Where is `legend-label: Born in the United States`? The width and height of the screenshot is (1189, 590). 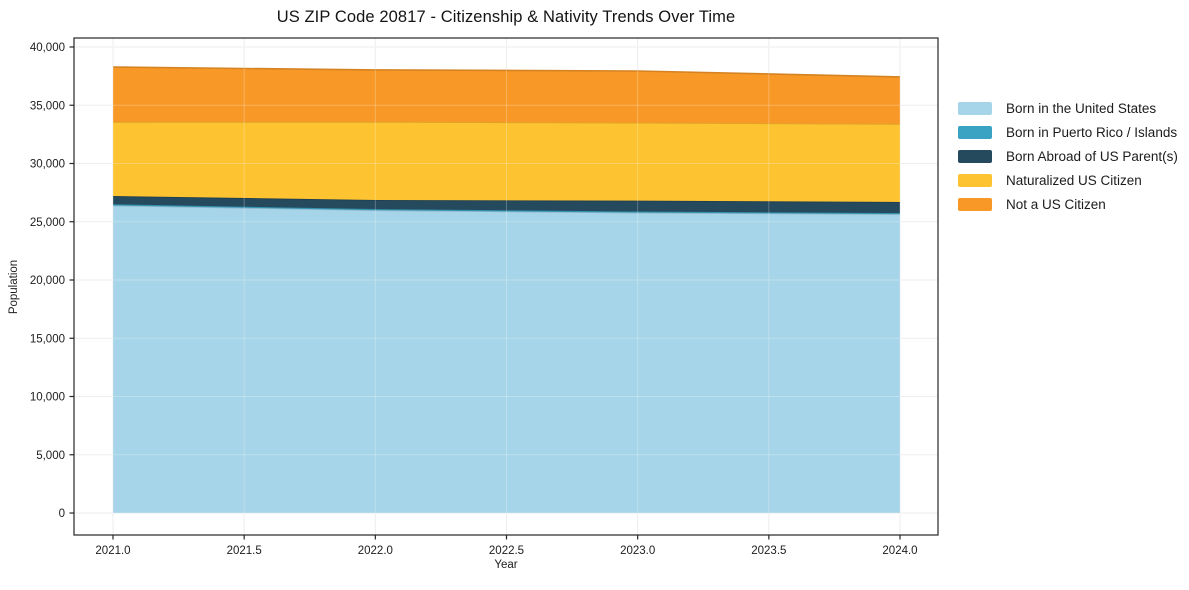 legend-label: Born in the United States is located at coordinates (1081, 108).